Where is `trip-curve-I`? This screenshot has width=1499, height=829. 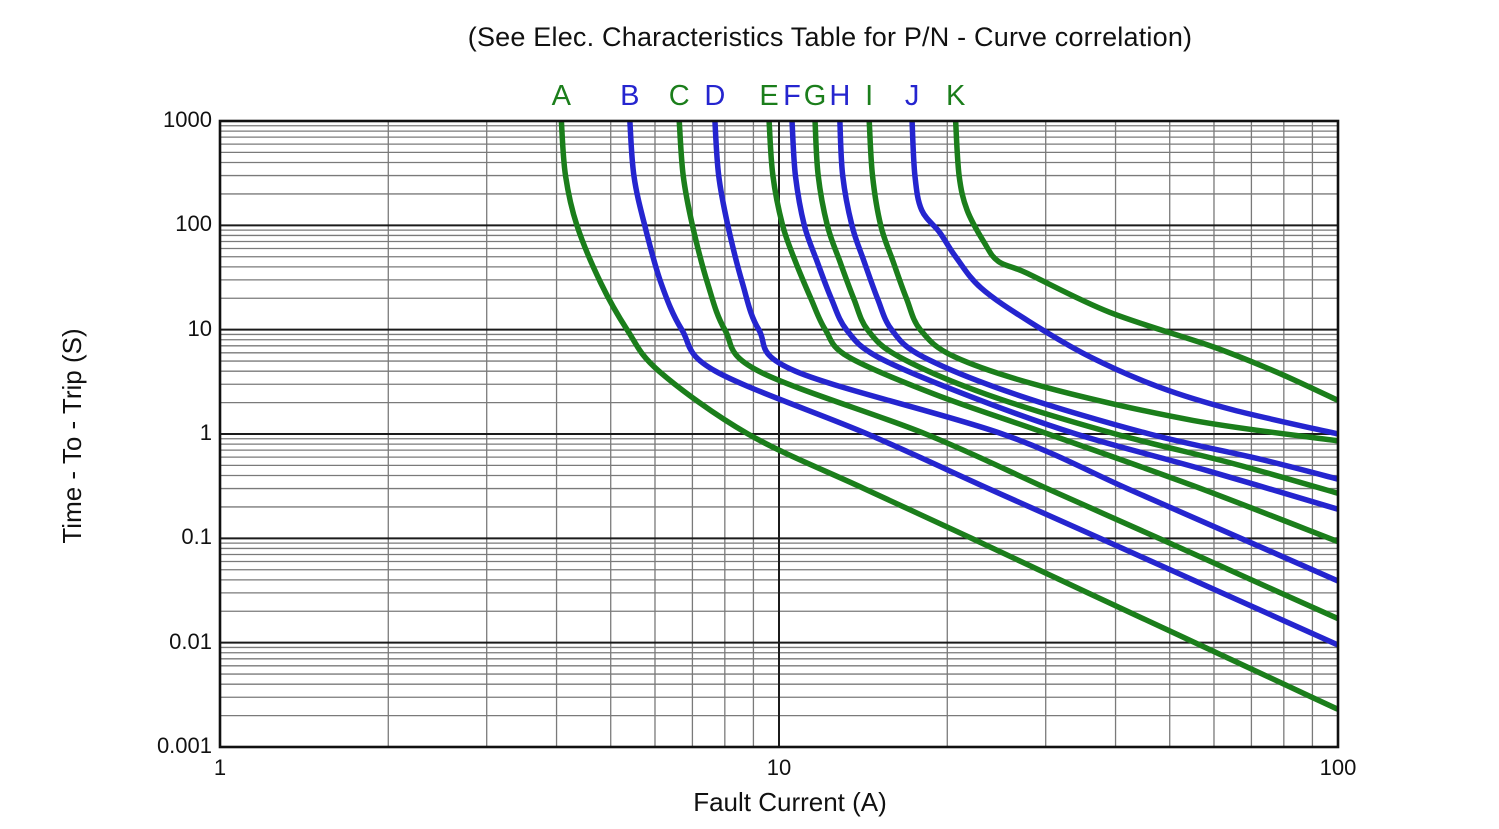 trip-curve-I is located at coordinates (1102, 282).